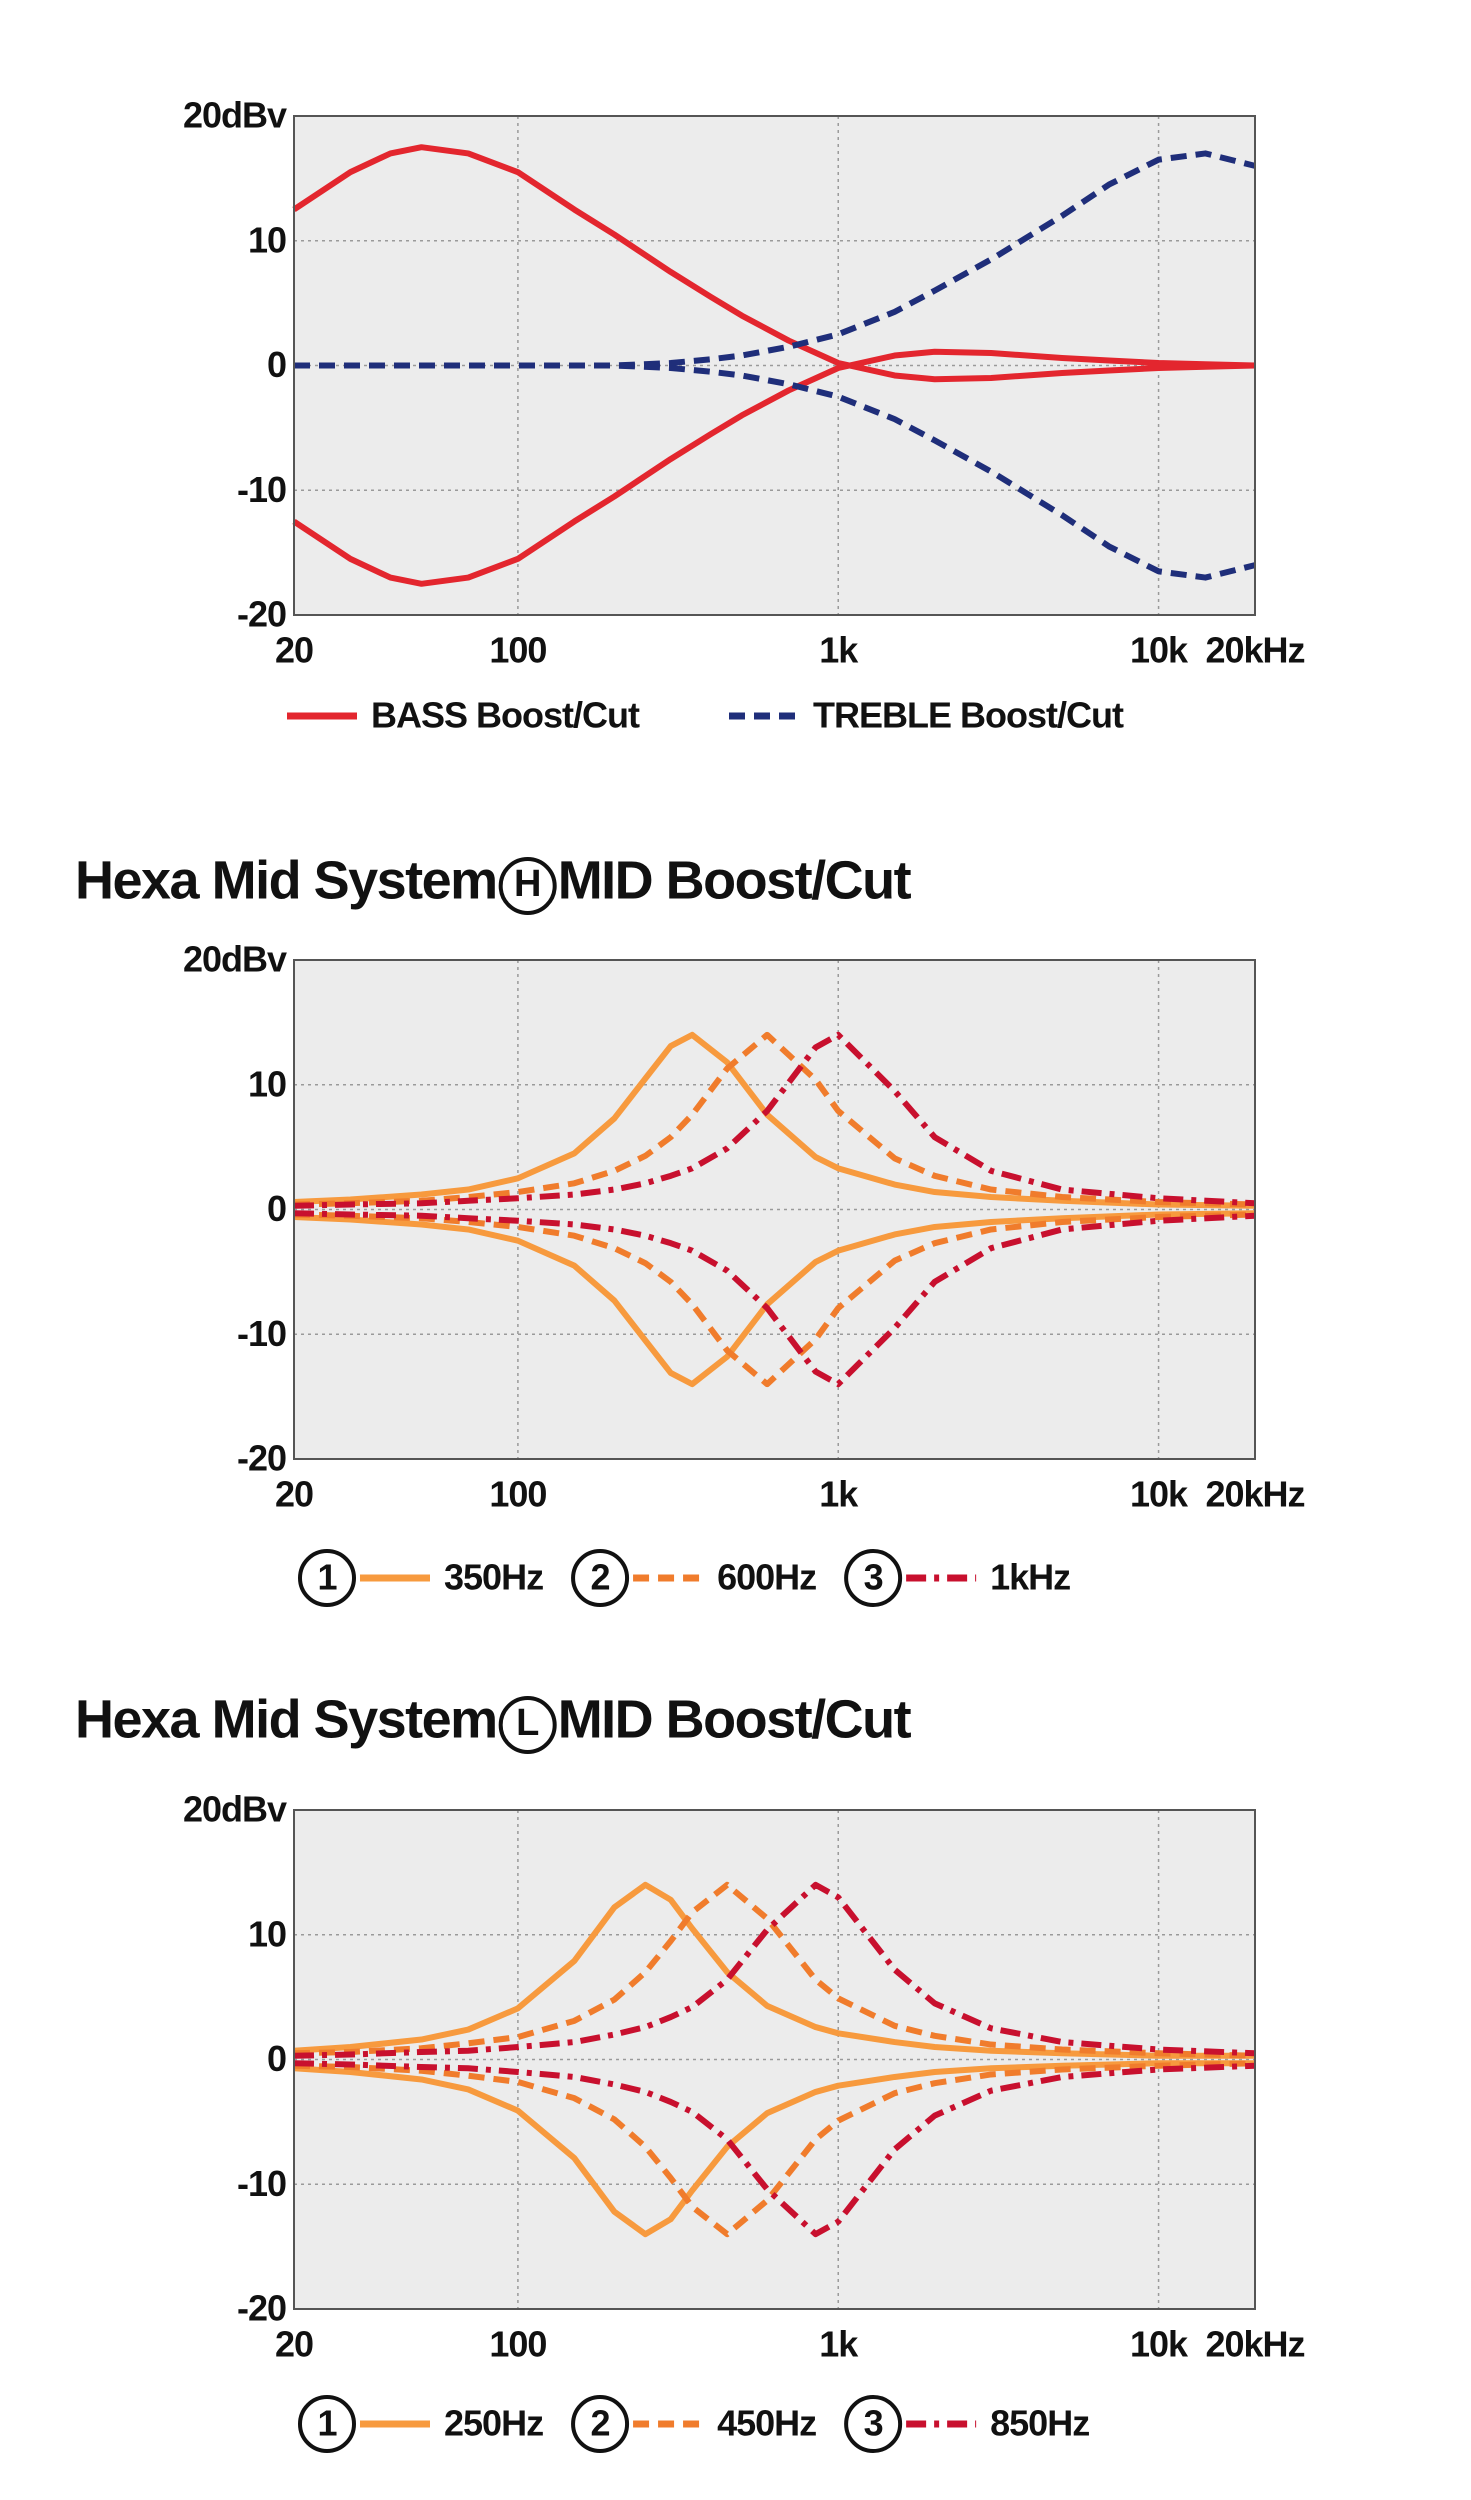 This screenshot has height=2500, width=1471. I want to click on legend-label: 850Hz, so click(1039, 2423).